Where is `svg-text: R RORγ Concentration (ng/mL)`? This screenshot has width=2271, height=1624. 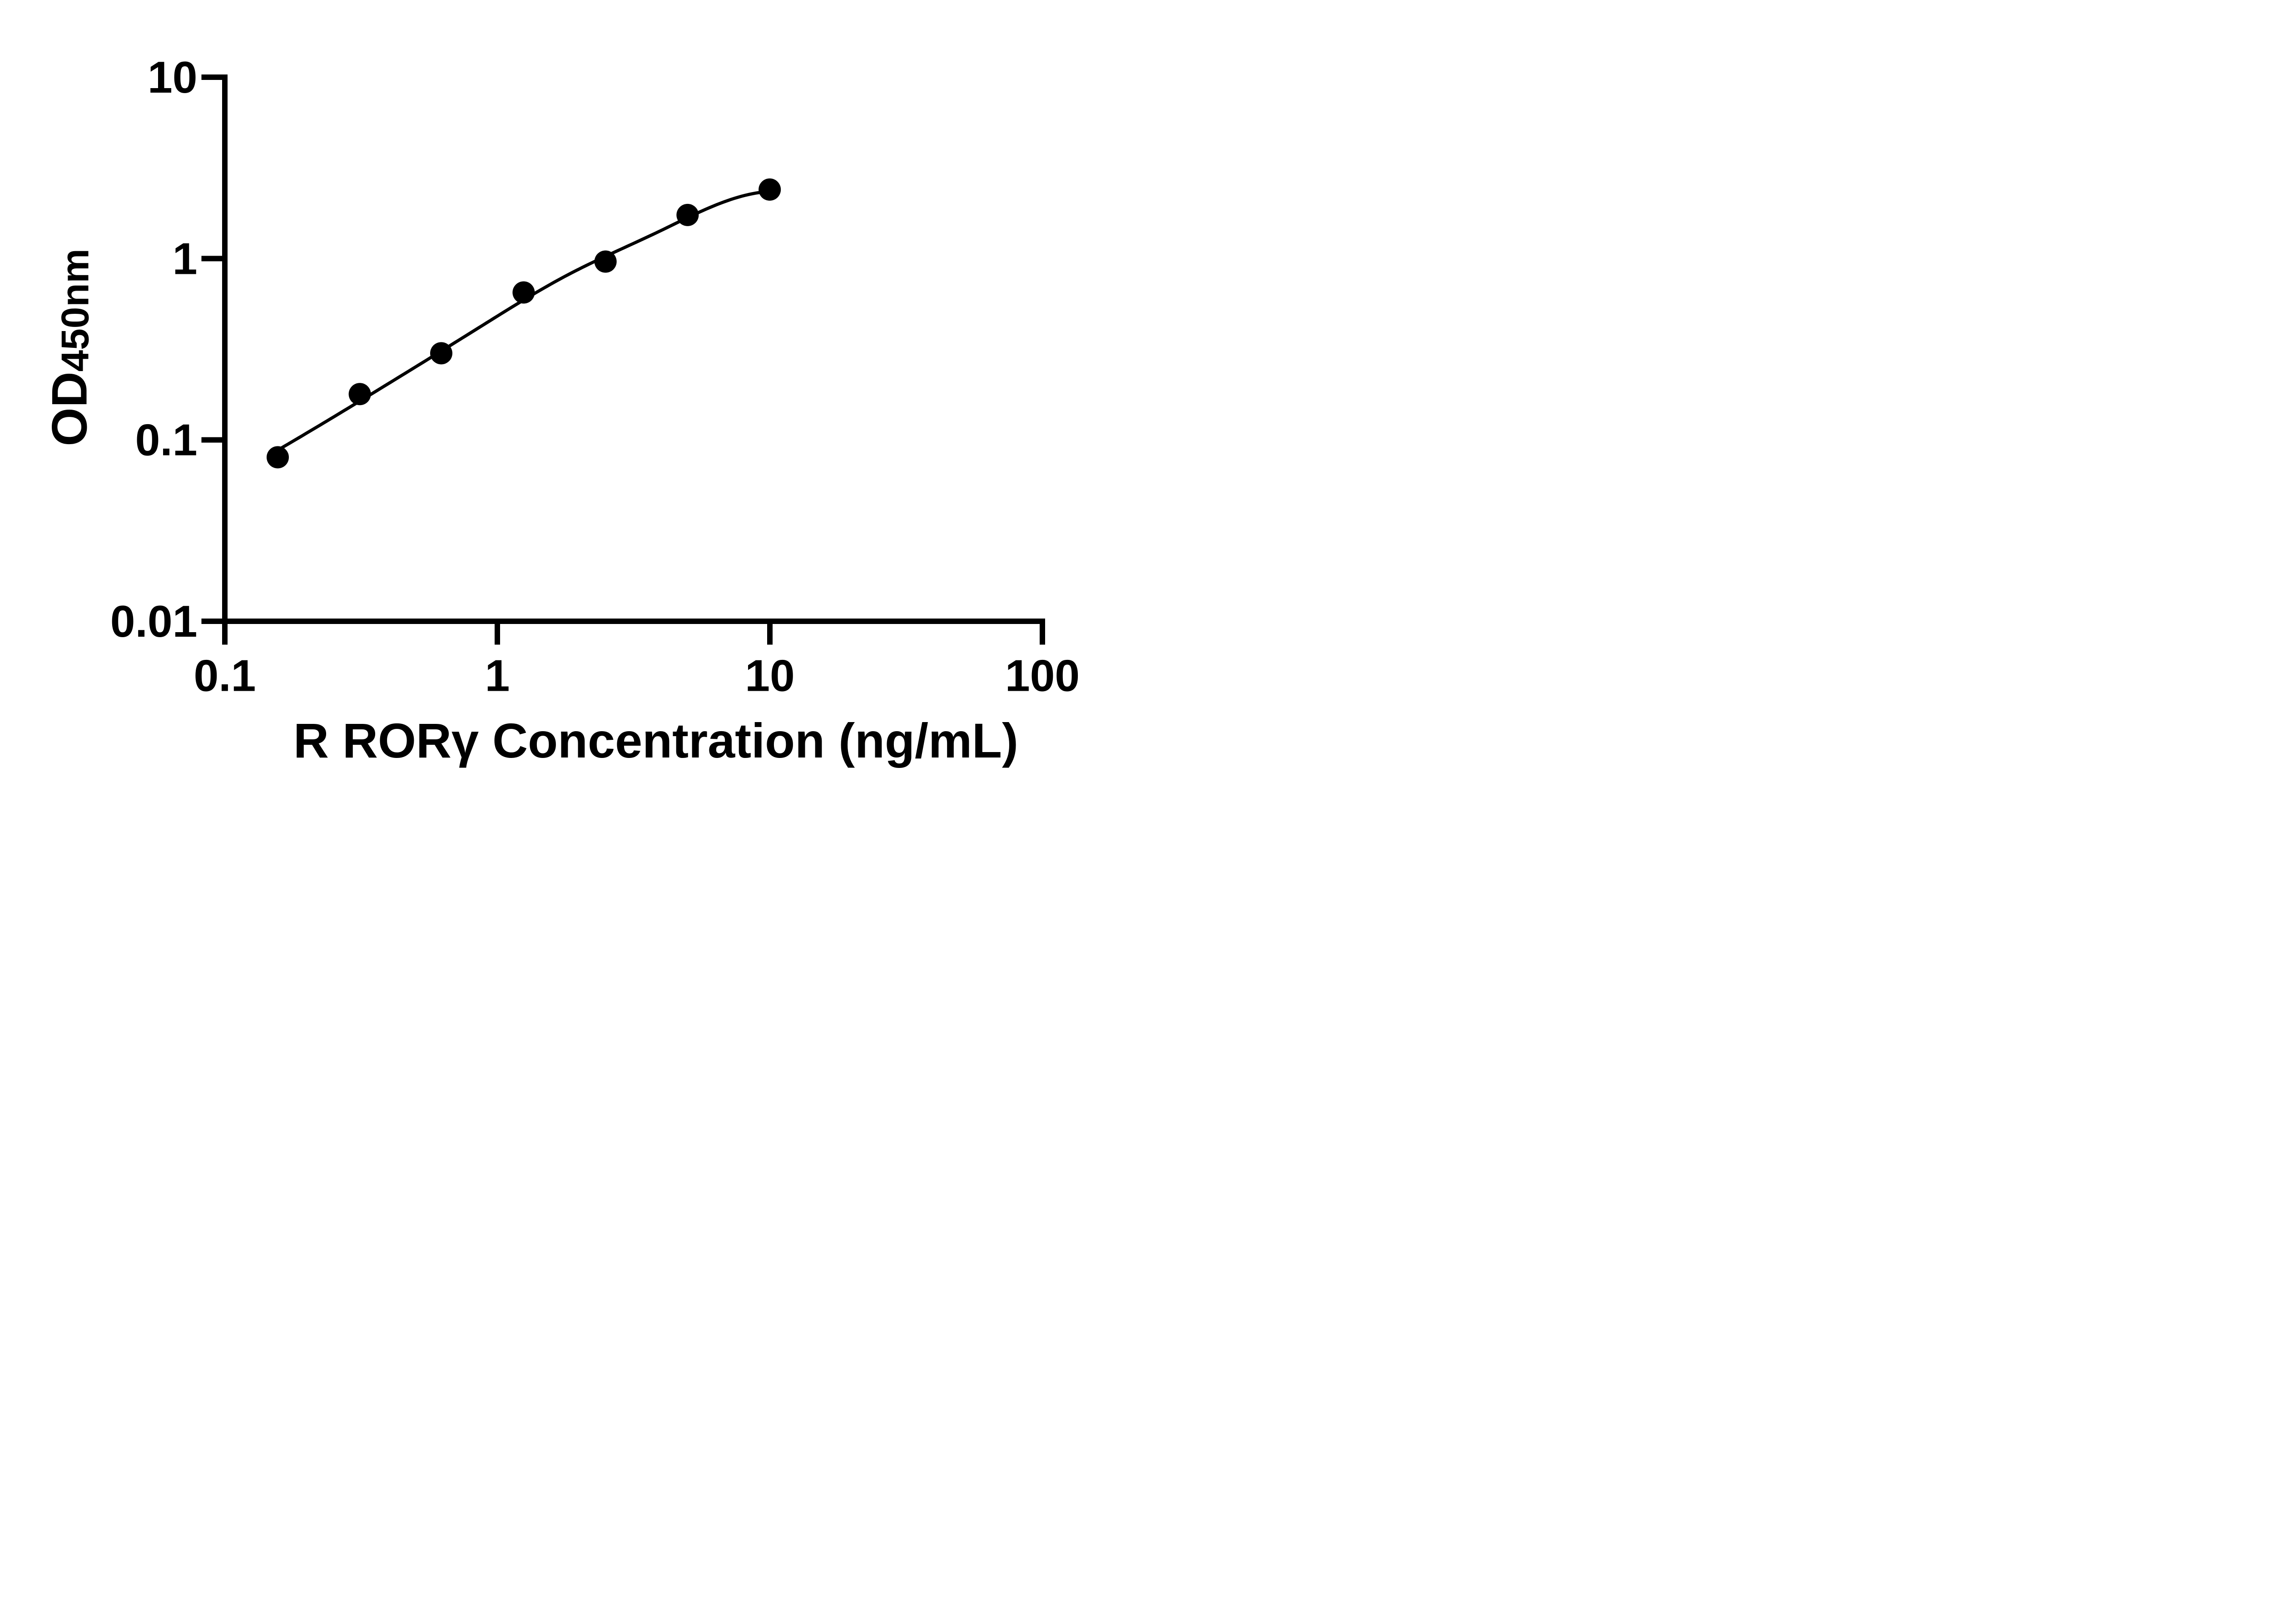
svg-text: R RORγ Concentration (ng/mL) is located at coordinates (655, 740).